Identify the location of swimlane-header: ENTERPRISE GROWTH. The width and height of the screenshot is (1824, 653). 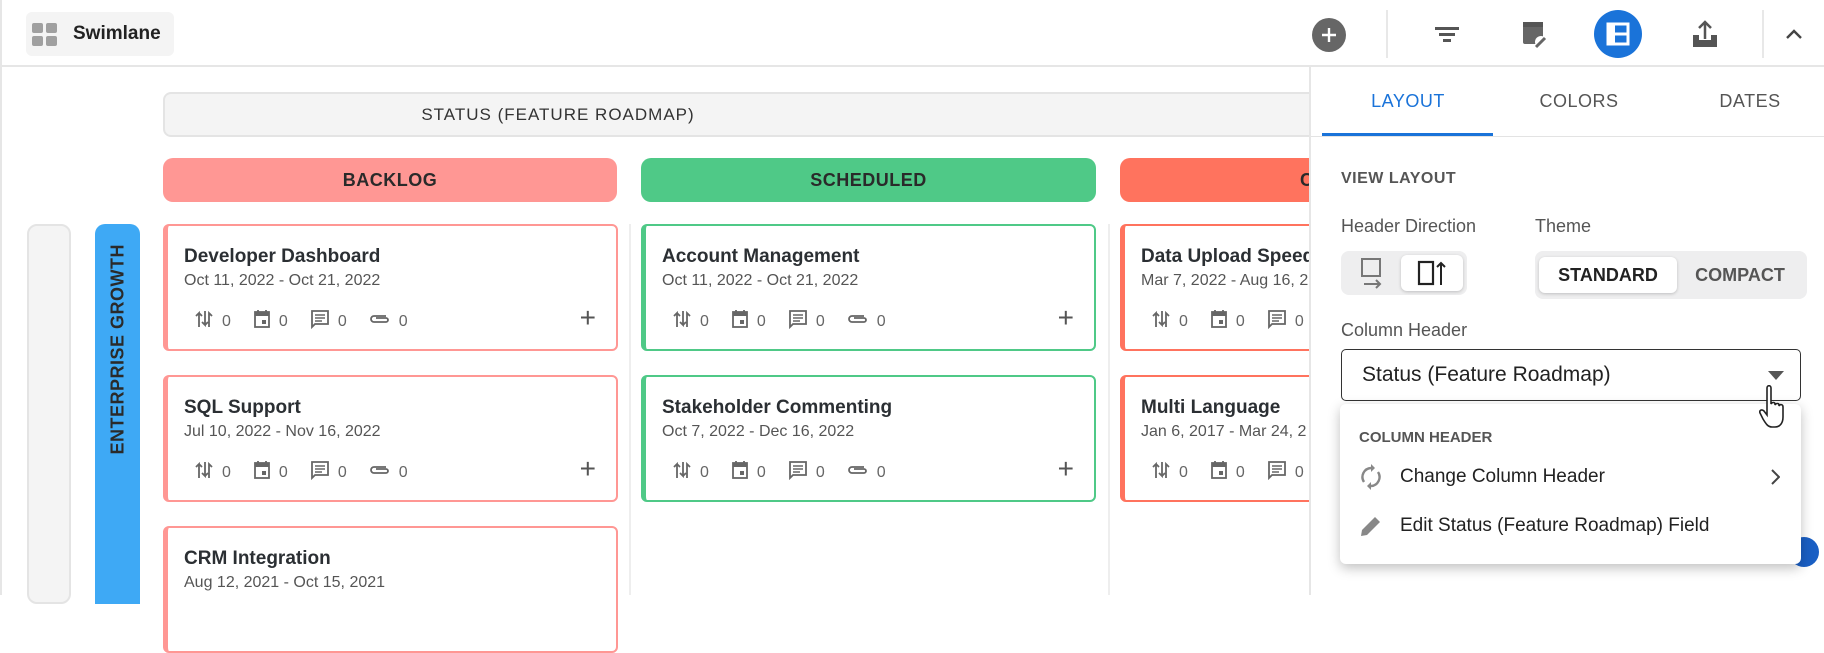
(117, 414).